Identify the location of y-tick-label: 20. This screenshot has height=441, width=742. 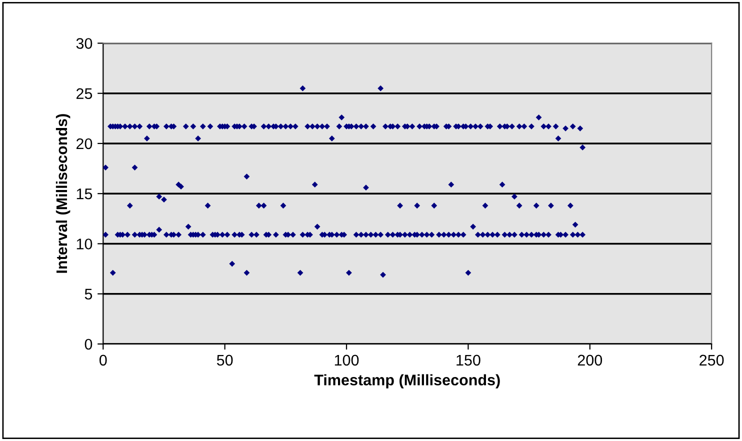
(84, 144).